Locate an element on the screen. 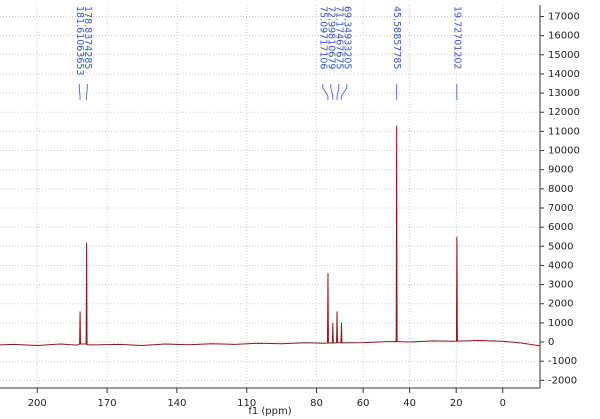 This screenshot has width=600, height=419. y-tick-label: 16000 is located at coordinates (564, 36).